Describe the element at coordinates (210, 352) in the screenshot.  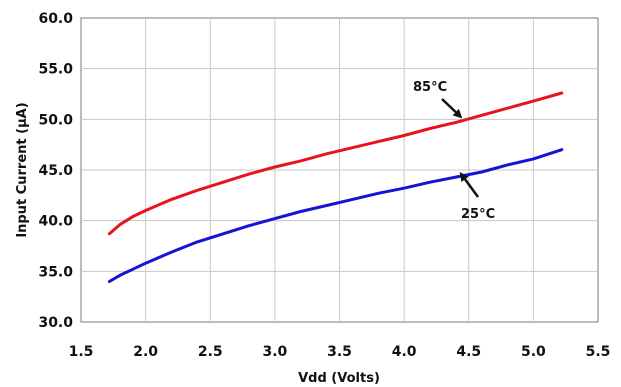
I see `x-tick-label: 2.5` at that location.